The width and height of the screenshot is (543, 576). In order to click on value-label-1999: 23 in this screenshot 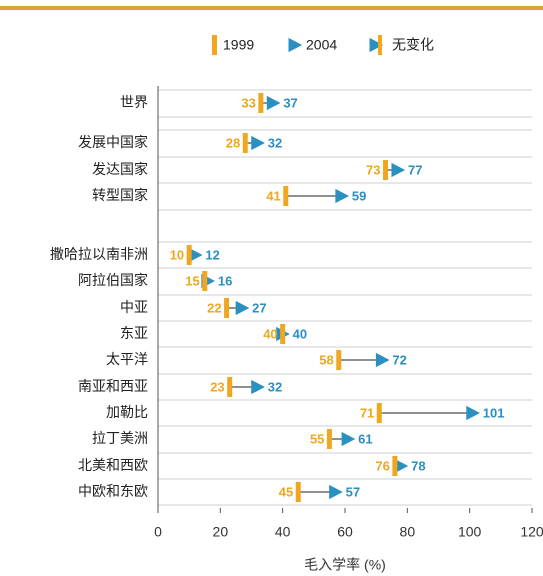, I will do `click(217, 386)`.